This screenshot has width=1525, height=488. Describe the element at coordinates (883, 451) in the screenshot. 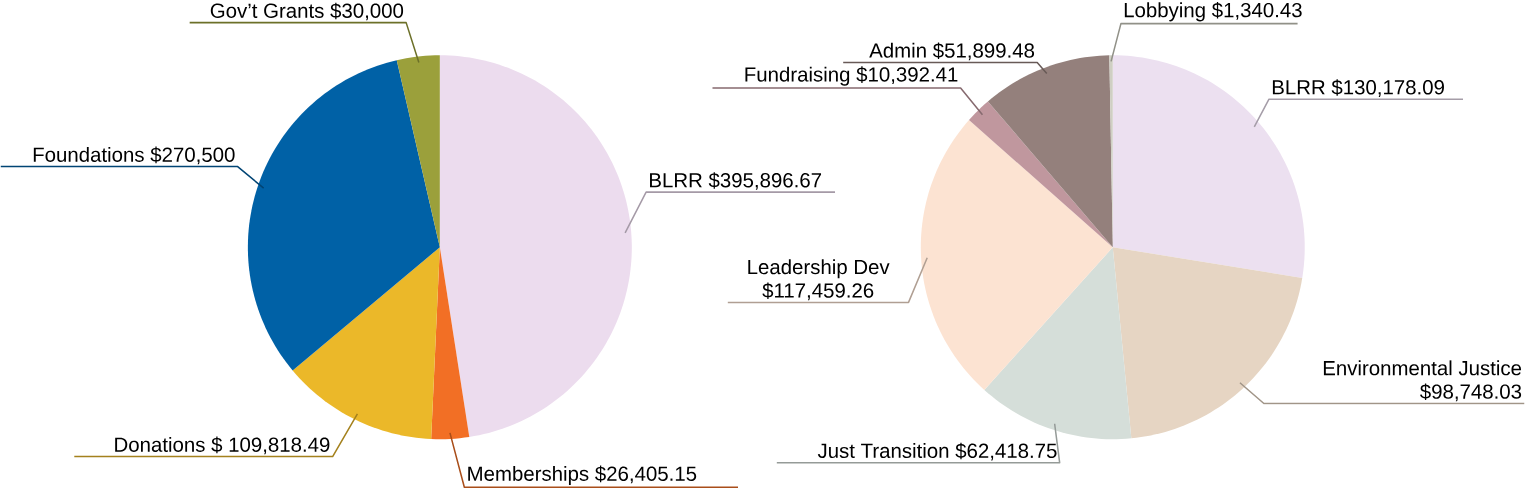

I see `slice-label: Just Transition` at that location.